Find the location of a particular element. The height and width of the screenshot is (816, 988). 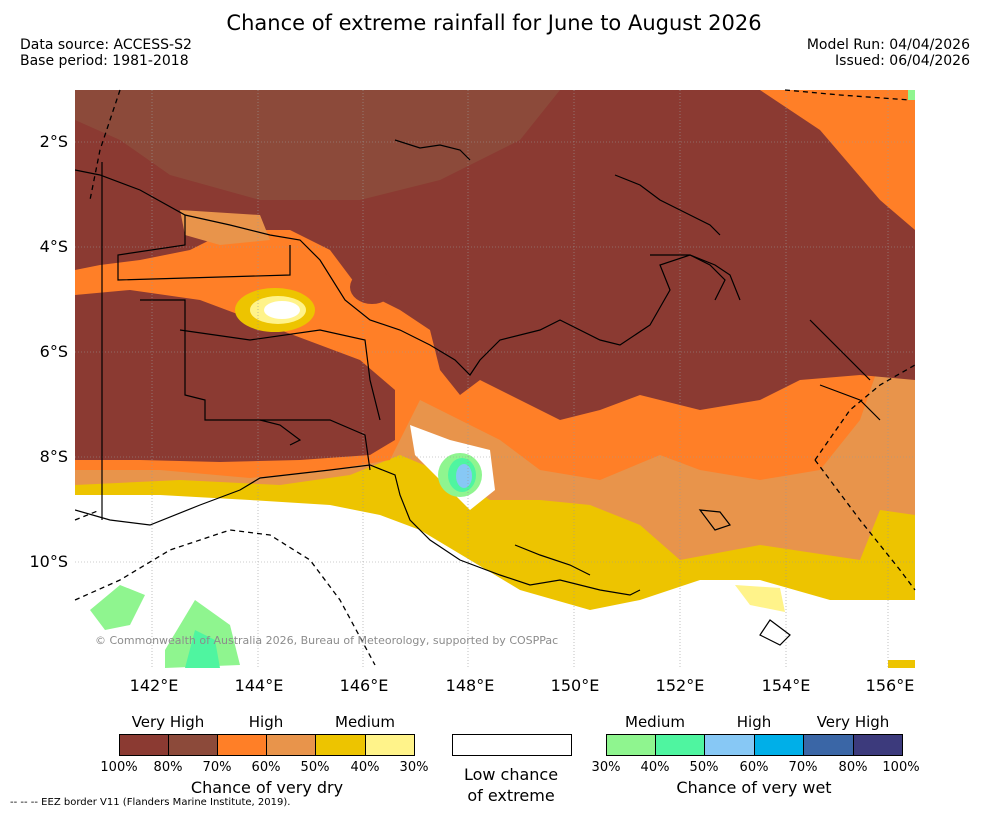

lon-label: 146°E is located at coordinates (364, 685).